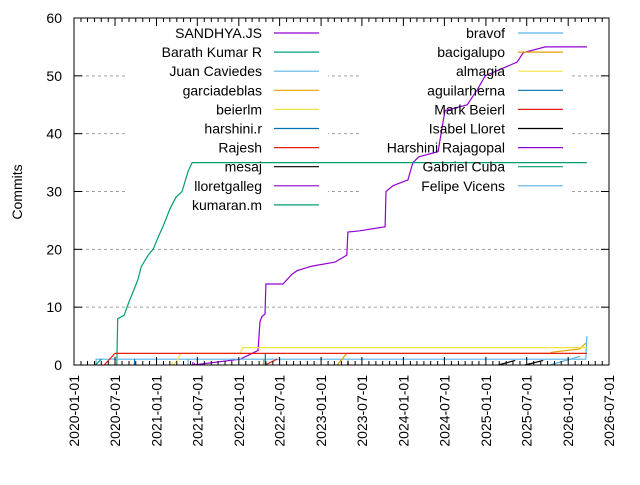 This screenshot has width=640, height=485. Describe the element at coordinates (321, 411) in the screenshot. I see `x-tick-label: 2023-01-01` at that location.